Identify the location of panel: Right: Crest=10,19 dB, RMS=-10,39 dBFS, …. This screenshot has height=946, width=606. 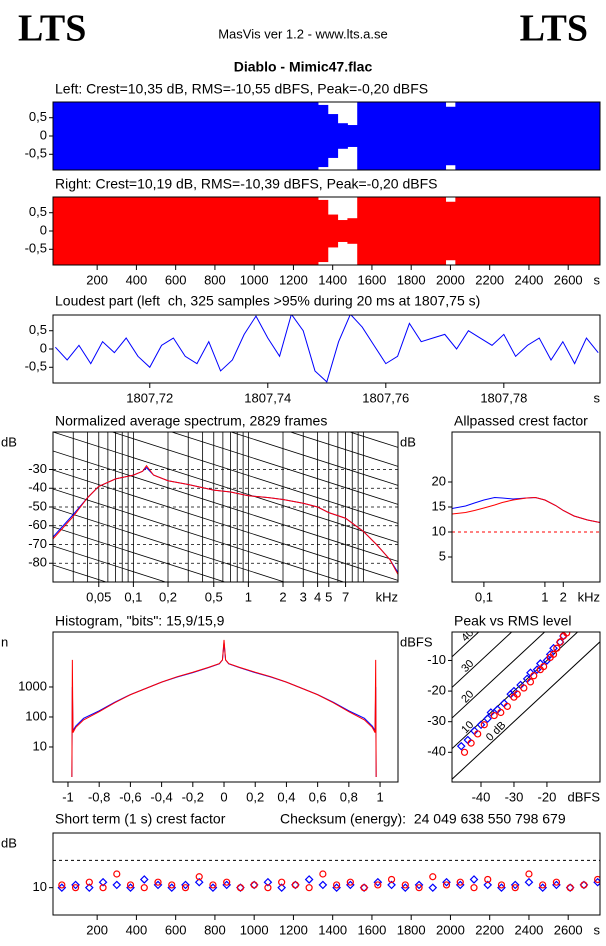
(313, 231).